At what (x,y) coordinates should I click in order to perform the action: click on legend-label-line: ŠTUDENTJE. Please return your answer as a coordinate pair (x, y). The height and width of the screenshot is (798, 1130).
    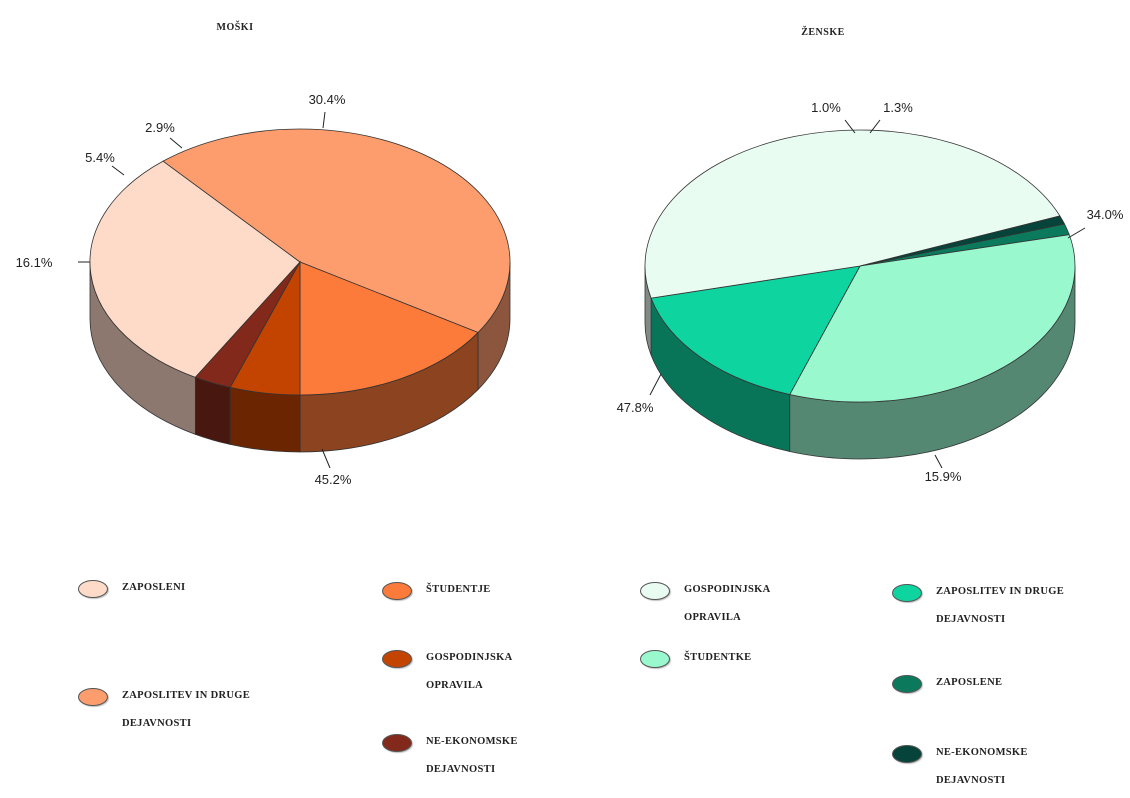
    Looking at the image, I should click on (458, 589).